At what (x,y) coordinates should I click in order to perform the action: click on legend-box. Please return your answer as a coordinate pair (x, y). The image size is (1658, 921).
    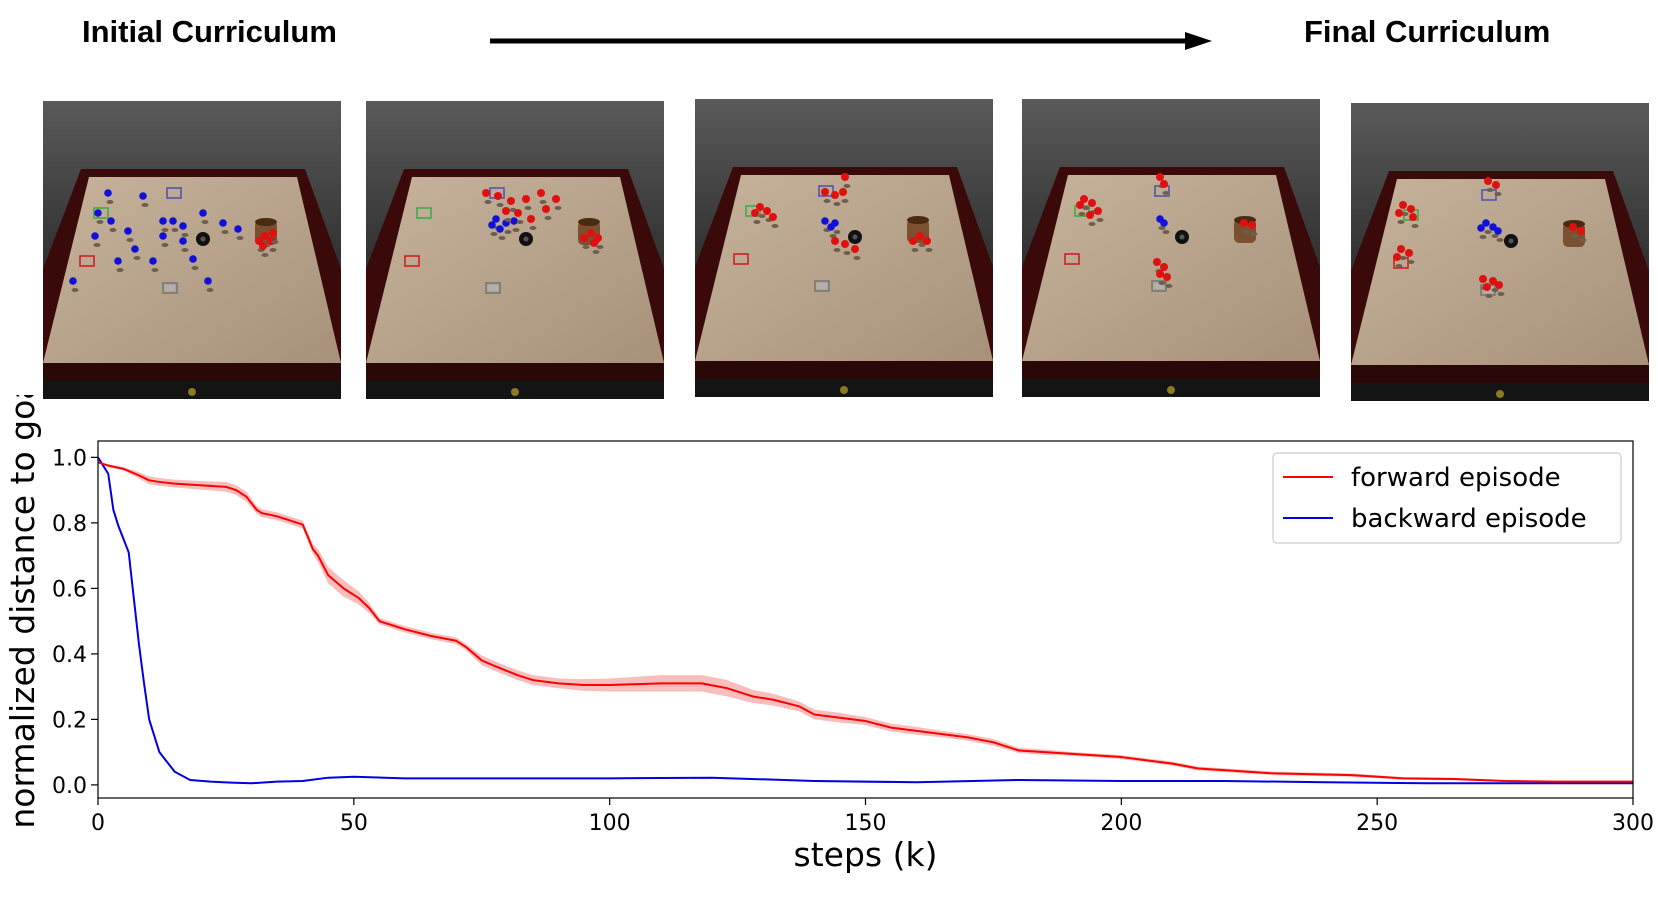
    Looking at the image, I should click on (1447, 498).